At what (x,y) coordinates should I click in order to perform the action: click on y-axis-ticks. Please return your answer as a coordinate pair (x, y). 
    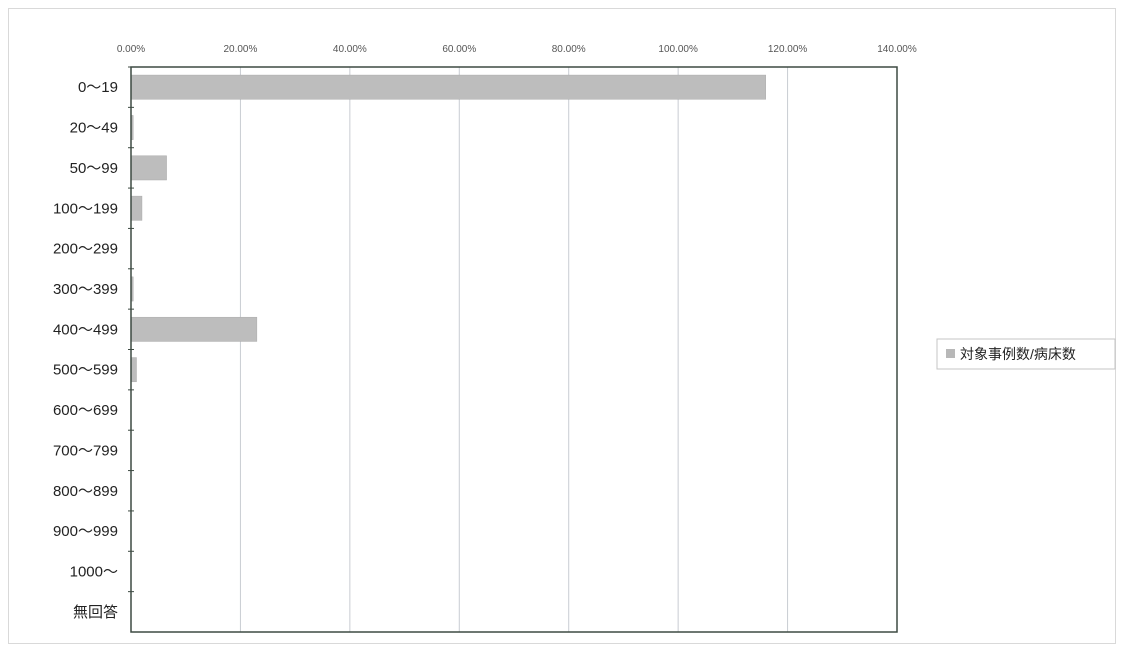
    Looking at the image, I should click on (131, 329).